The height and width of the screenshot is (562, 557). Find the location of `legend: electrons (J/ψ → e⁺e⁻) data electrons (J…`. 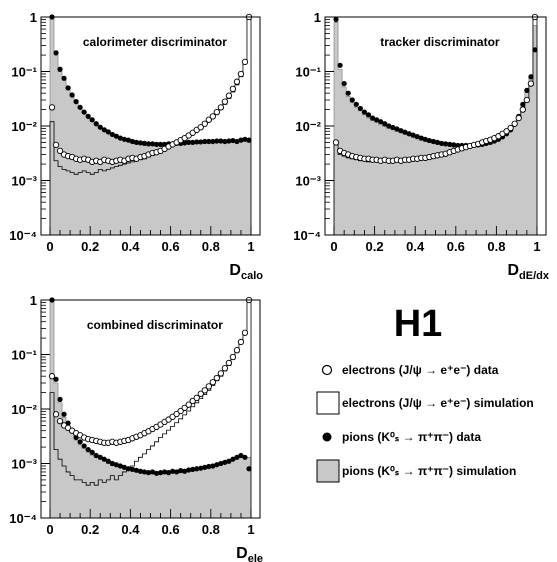

legend: electrons (J/ψ → e⁺e⁻) data electrons (J… is located at coordinates (425, 423).